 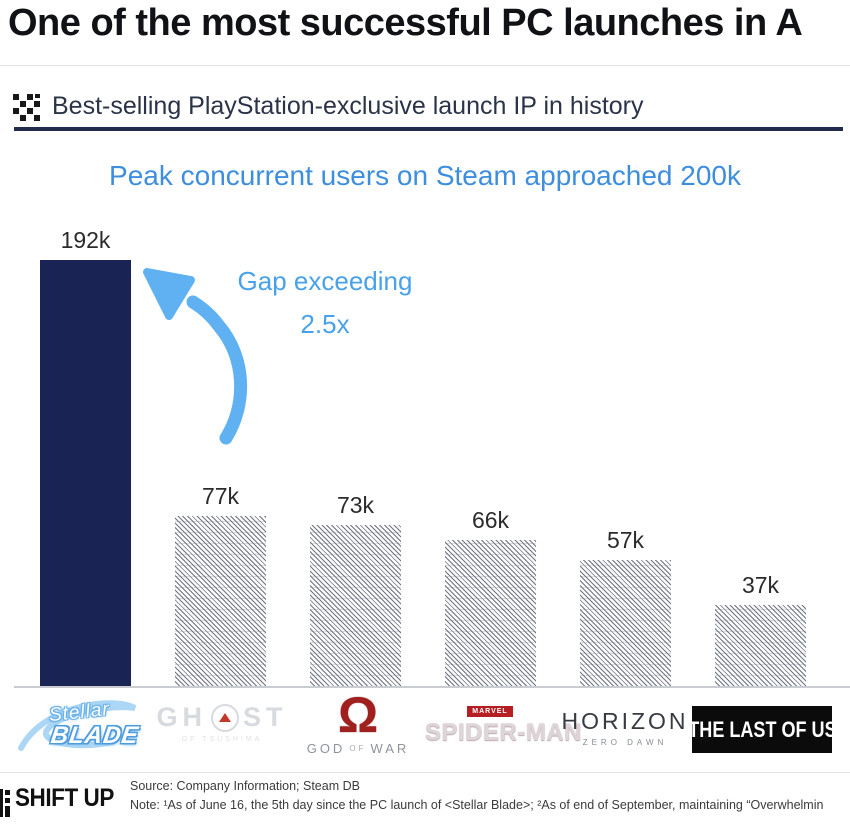 What do you see at coordinates (325, 281) in the screenshot?
I see `gap-annotation-line1: Gap exceeding` at bounding box center [325, 281].